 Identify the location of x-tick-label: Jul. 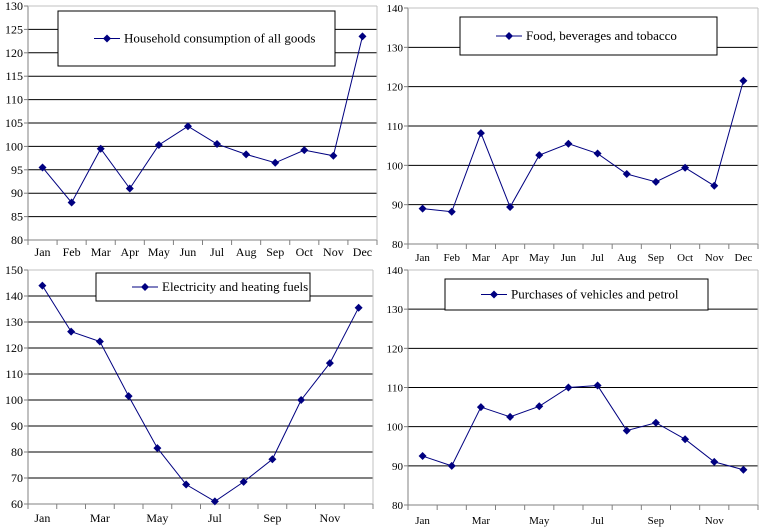
(215, 518).